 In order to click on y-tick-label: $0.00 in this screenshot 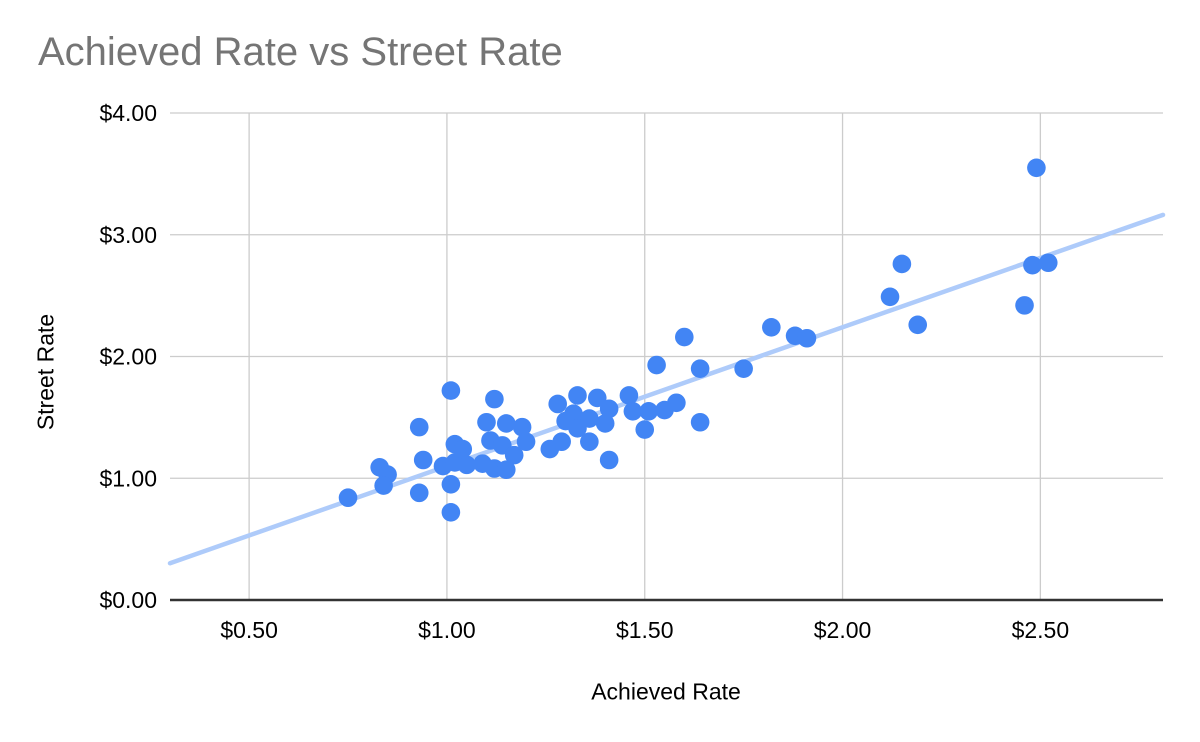, I will do `click(128, 600)`.